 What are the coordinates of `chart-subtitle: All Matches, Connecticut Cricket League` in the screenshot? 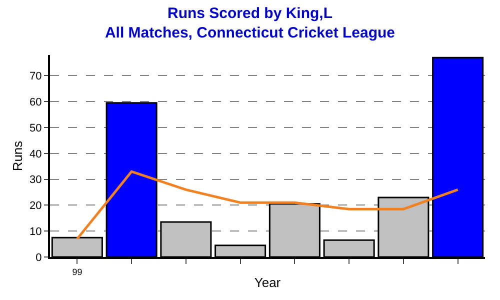 It's located at (250, 33).